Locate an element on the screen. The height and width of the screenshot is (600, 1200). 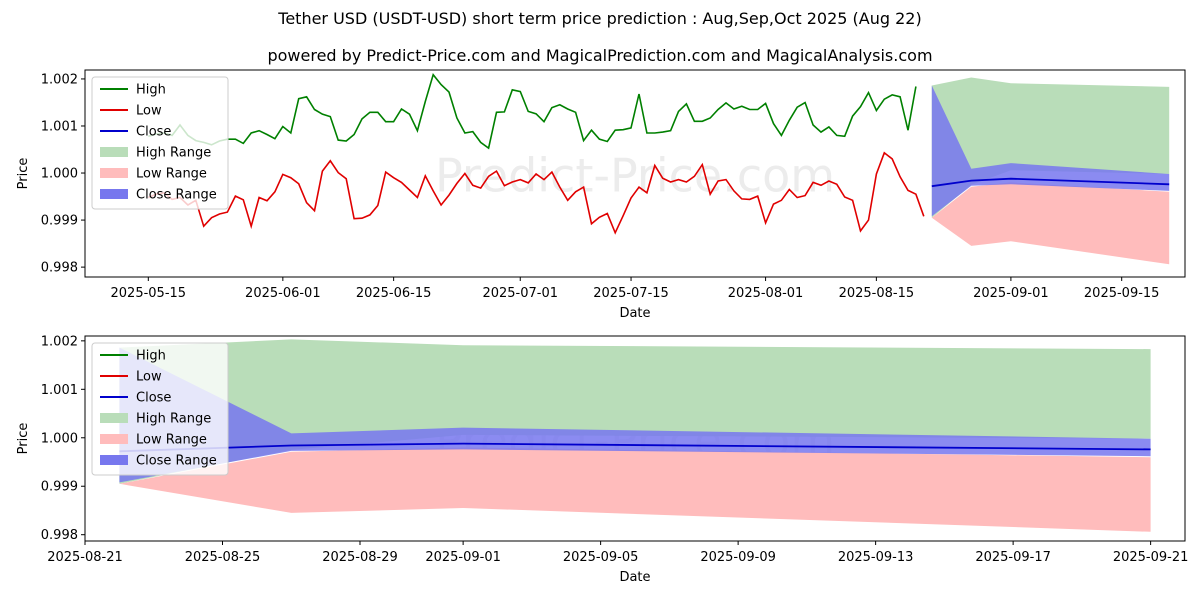
x-tick-label: 2025-06-01 is located at coordinates (283, 293).